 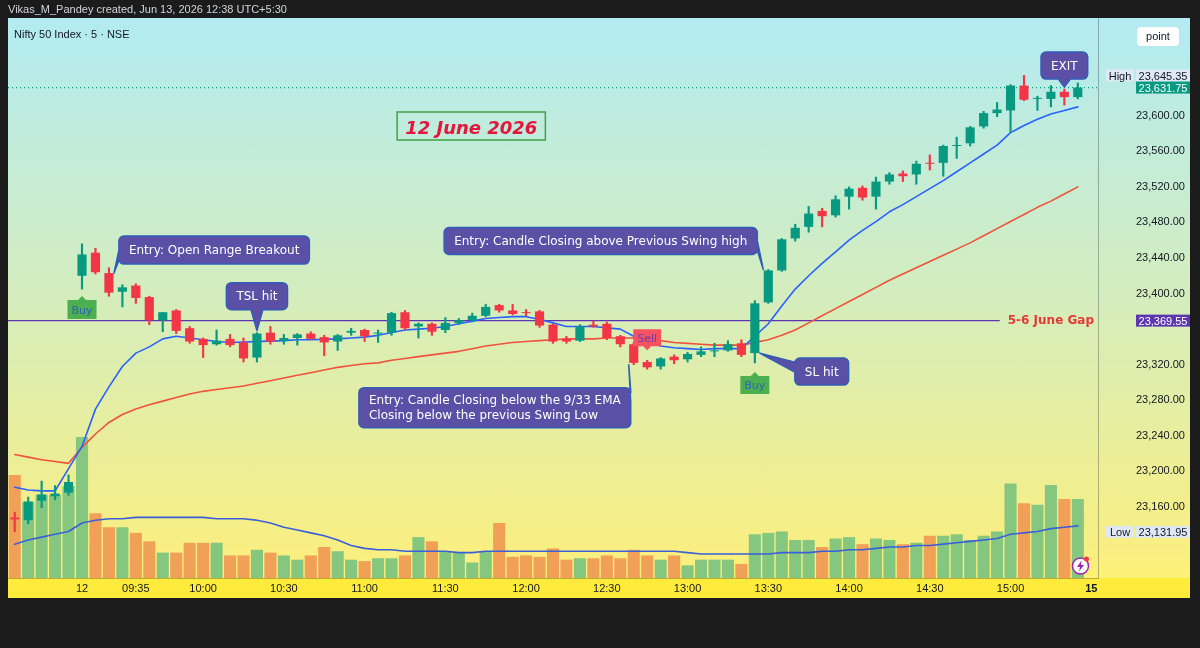 What do you see at coordinates (768, 587) in the screenshot?
I see `x-tick-label: 13:30` at bounding box center [768, 587].